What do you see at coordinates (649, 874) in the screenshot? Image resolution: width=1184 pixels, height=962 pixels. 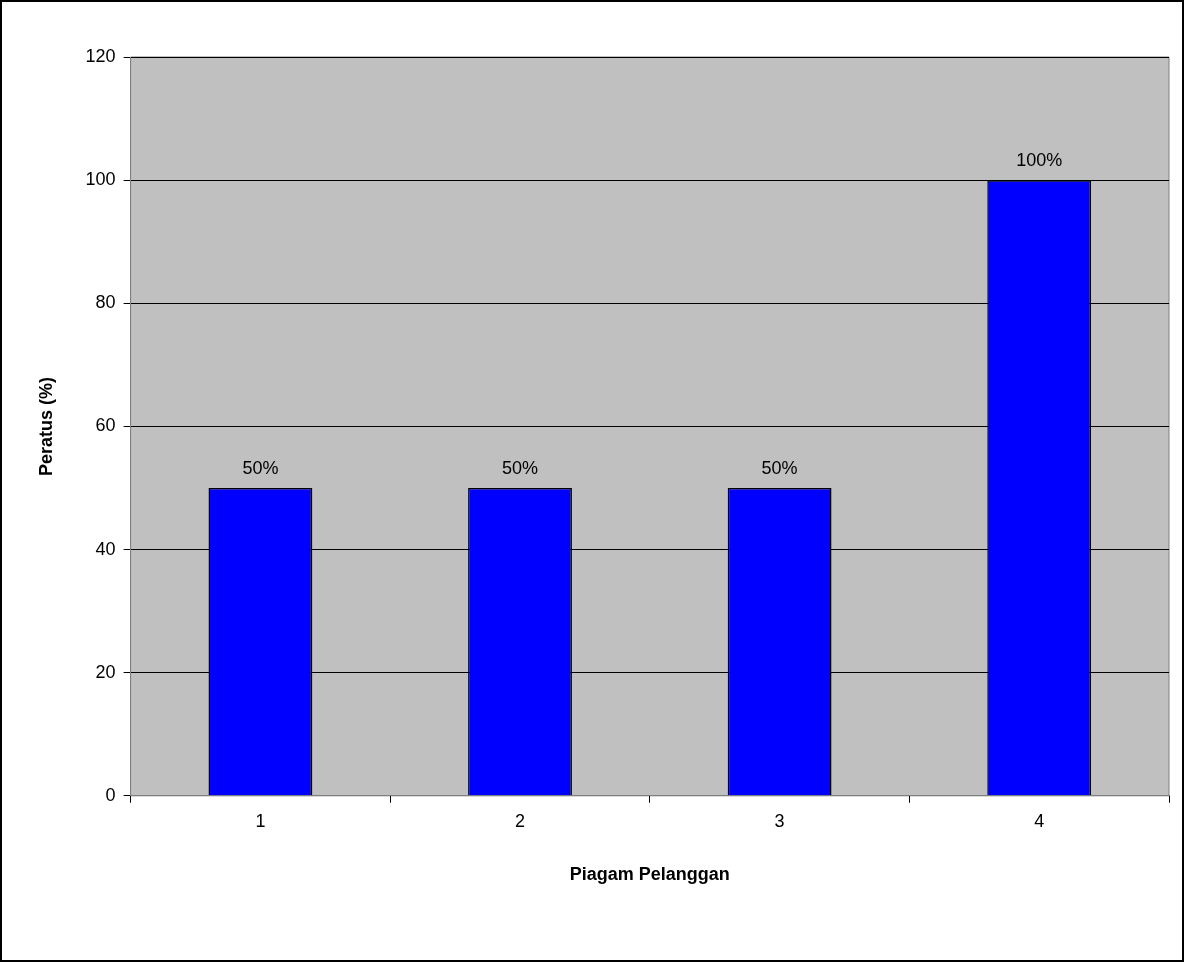 I see `x-axis-title: Piagam Pelanggan` at bounding box center [649, 874].